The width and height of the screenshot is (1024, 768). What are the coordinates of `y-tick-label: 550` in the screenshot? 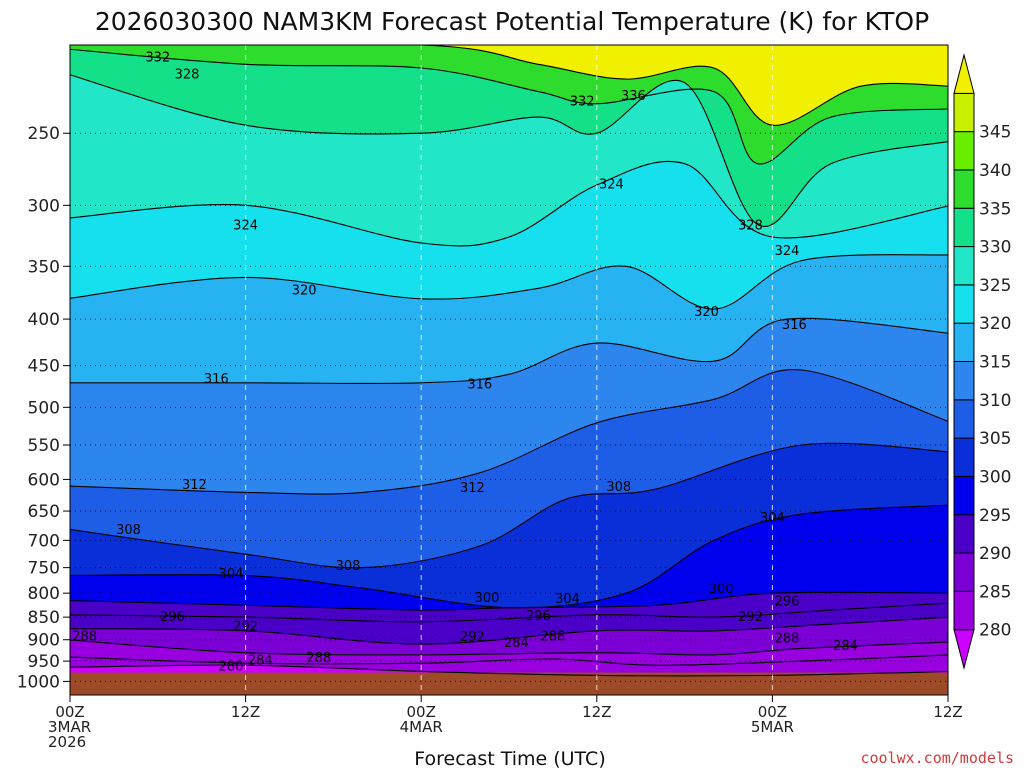 It's located at (44, 446).